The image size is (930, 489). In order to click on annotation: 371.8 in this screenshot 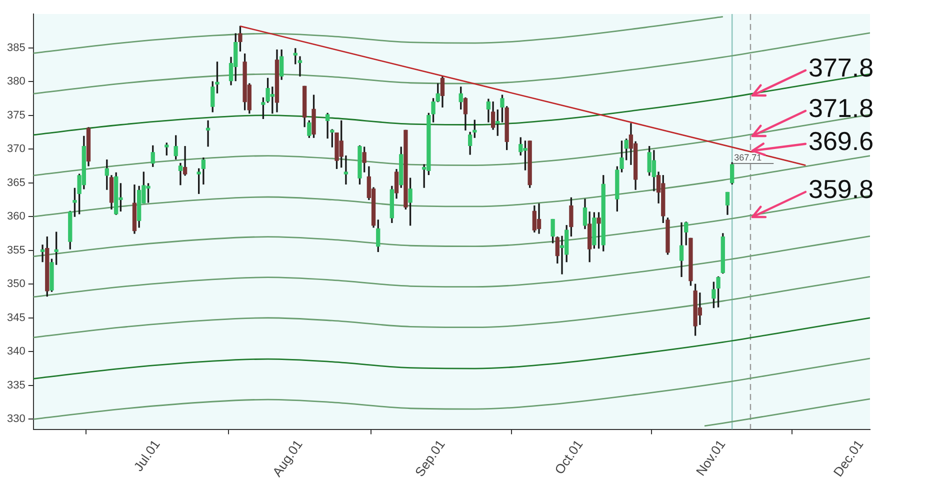, I will do `click(841, 108)`.